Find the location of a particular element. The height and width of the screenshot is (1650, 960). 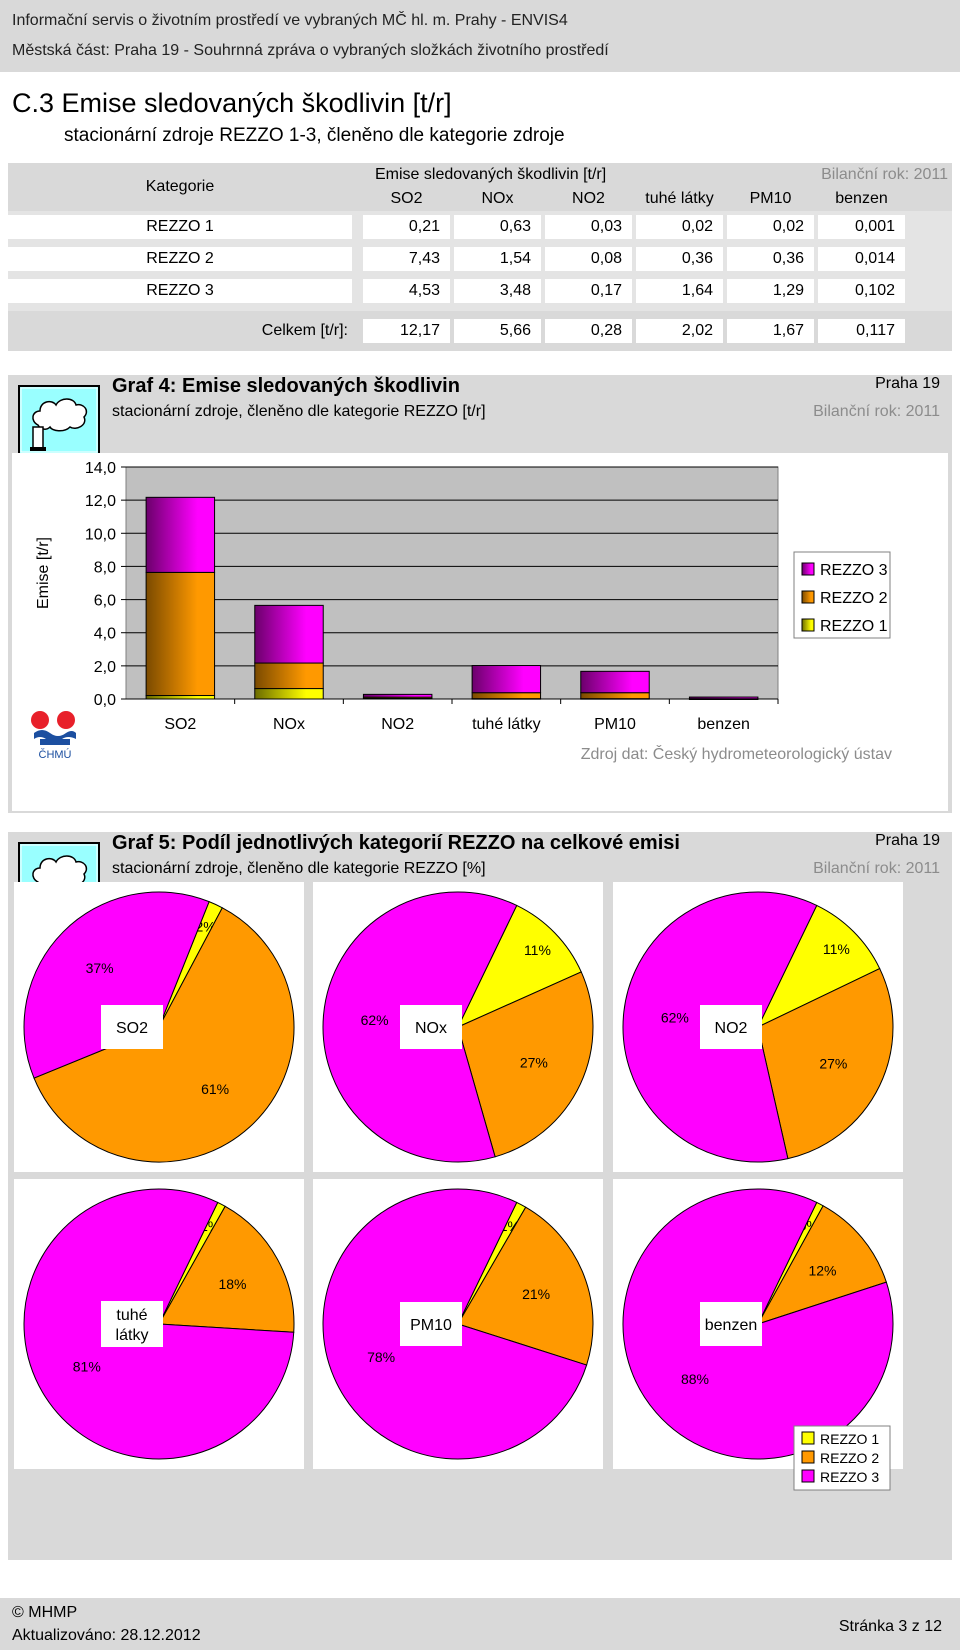

graf4-year: Bilanční rok: 2011 is located at coordinates (876, 411).